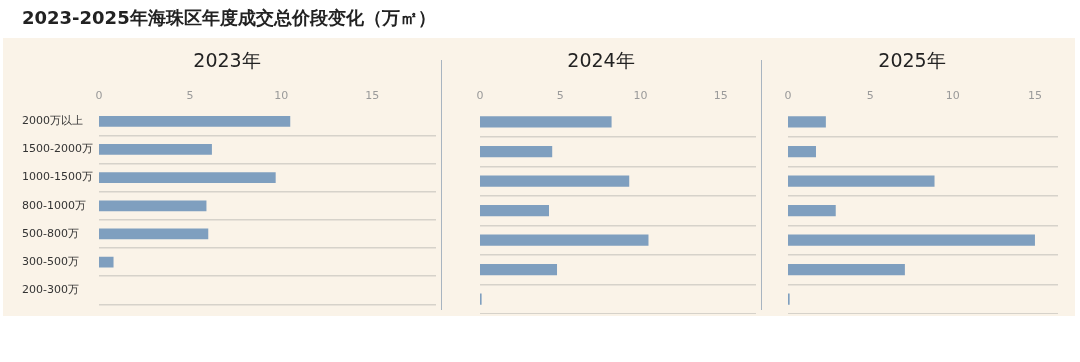  I want to click on chart-title: 2025年, so click(912, 60).